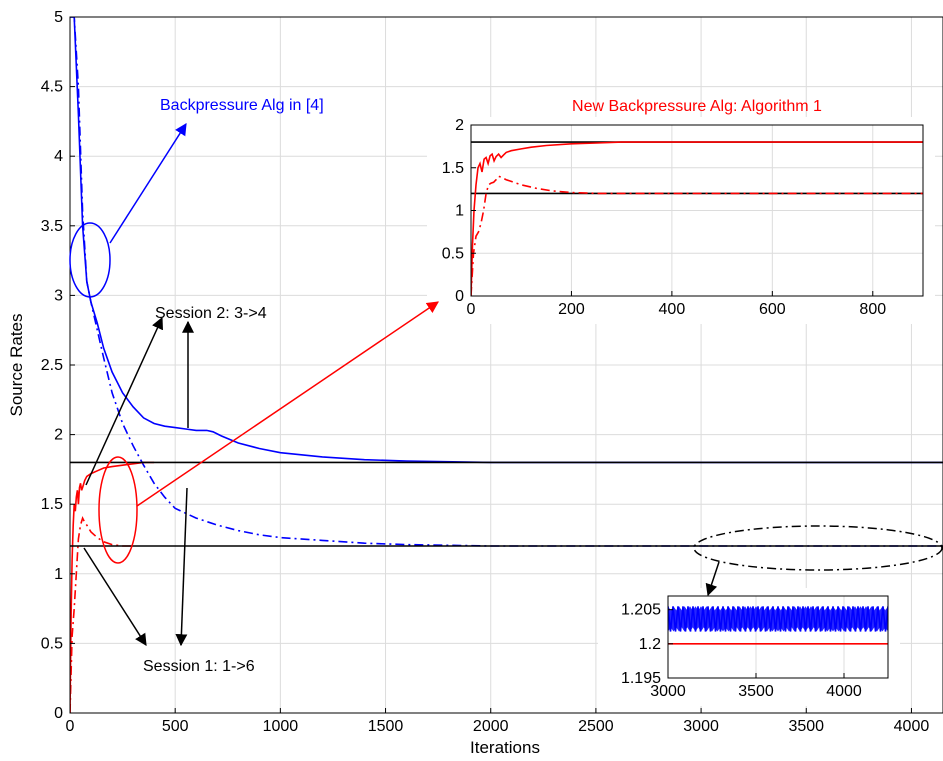  What do you see at coordinates (459, 125) in the screenshot?
I see `inset-new-backpressure-y-tick-label: 2` at bounding box center [459, 125].